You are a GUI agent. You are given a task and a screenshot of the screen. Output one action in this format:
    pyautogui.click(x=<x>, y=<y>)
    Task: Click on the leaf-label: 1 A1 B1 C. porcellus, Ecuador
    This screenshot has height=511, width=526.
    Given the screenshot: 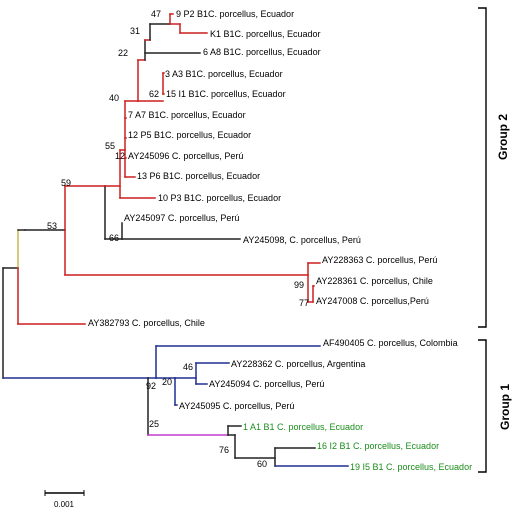 What is the action you would take?
    pyautogui.click(x=303, y=427)
    